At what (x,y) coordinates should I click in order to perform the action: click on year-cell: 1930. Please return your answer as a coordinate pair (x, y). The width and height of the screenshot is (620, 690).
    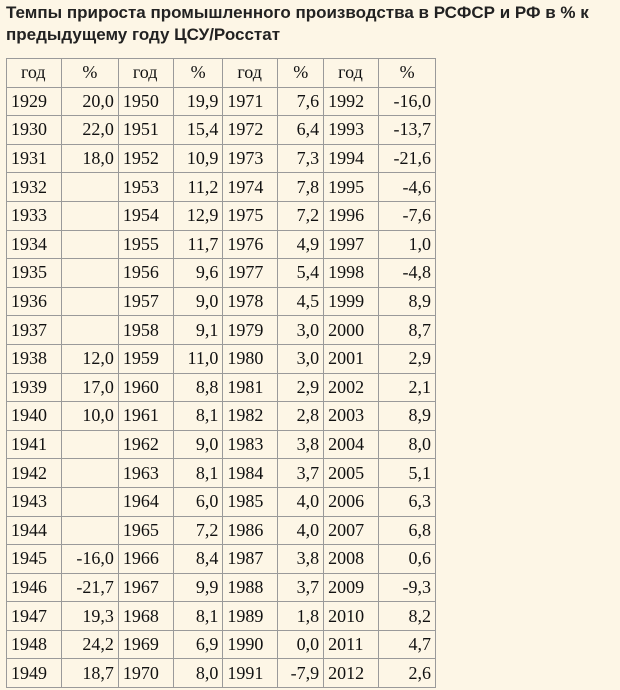
    Looking at the image, I should click on (34, 130).